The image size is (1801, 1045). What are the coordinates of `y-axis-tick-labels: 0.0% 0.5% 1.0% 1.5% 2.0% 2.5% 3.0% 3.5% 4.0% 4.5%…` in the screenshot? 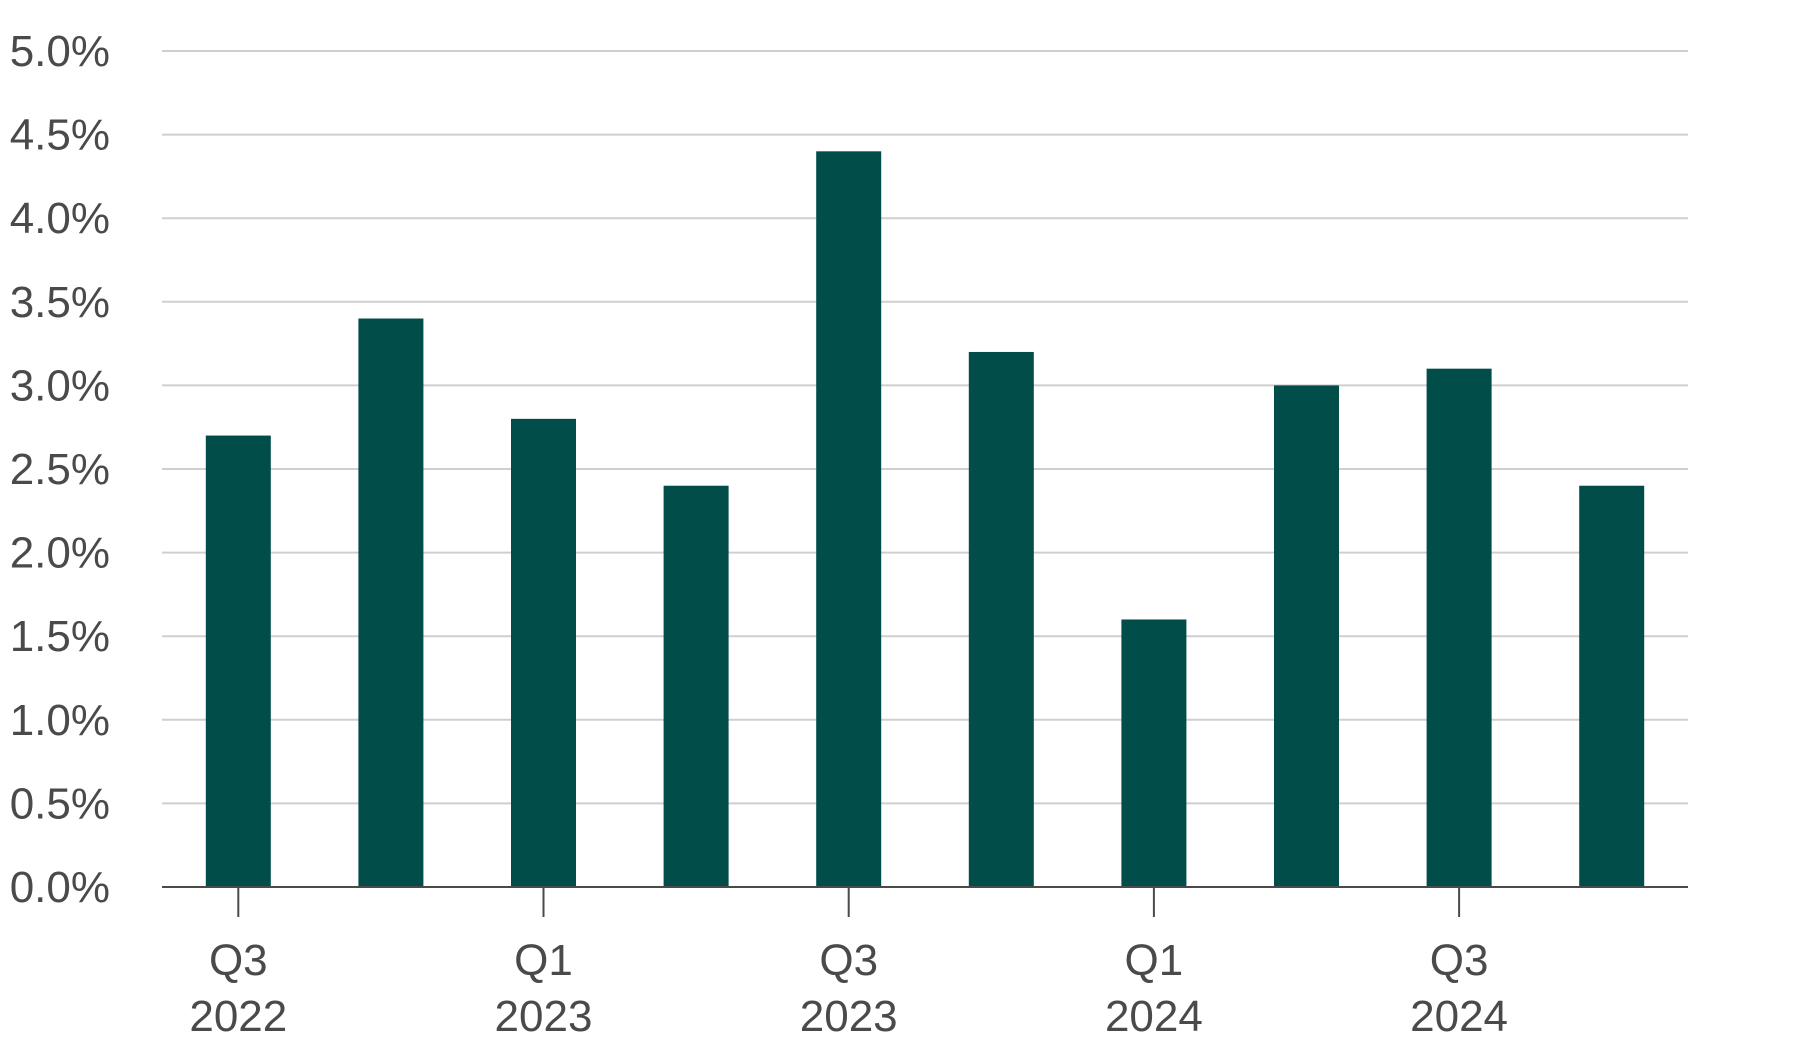 It's located at (60, 469).